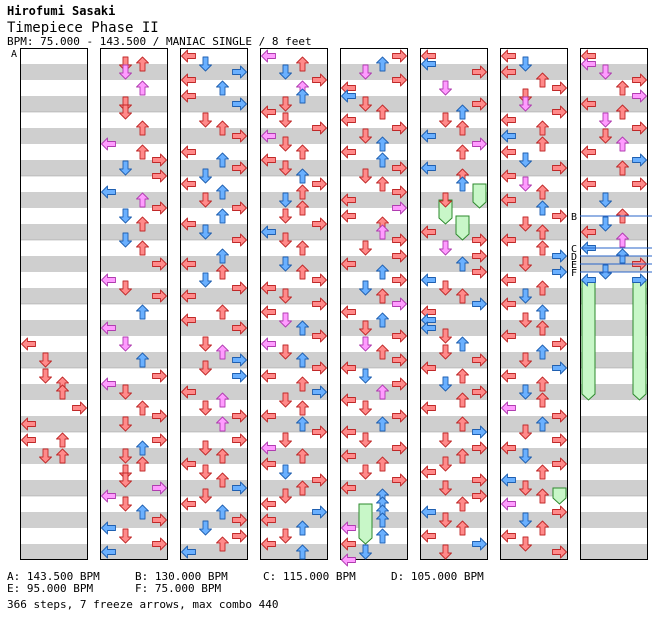 The image size is (672, 632). I want to click on bpm-legend-b: B: 130.000 BPM, so click(181, 576).